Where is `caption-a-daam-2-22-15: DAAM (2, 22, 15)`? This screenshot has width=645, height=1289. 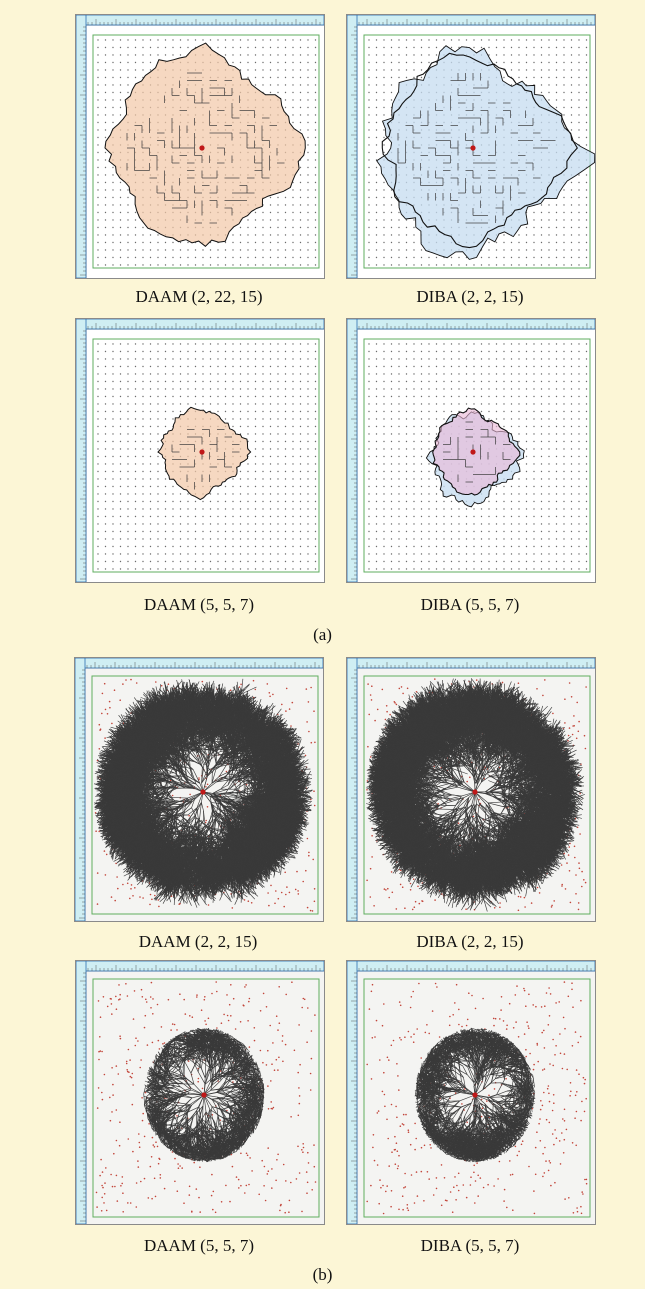
caption-a-daam-2-22-15: DAAM (2, 22, 15) is located at coordinates (199, 297).